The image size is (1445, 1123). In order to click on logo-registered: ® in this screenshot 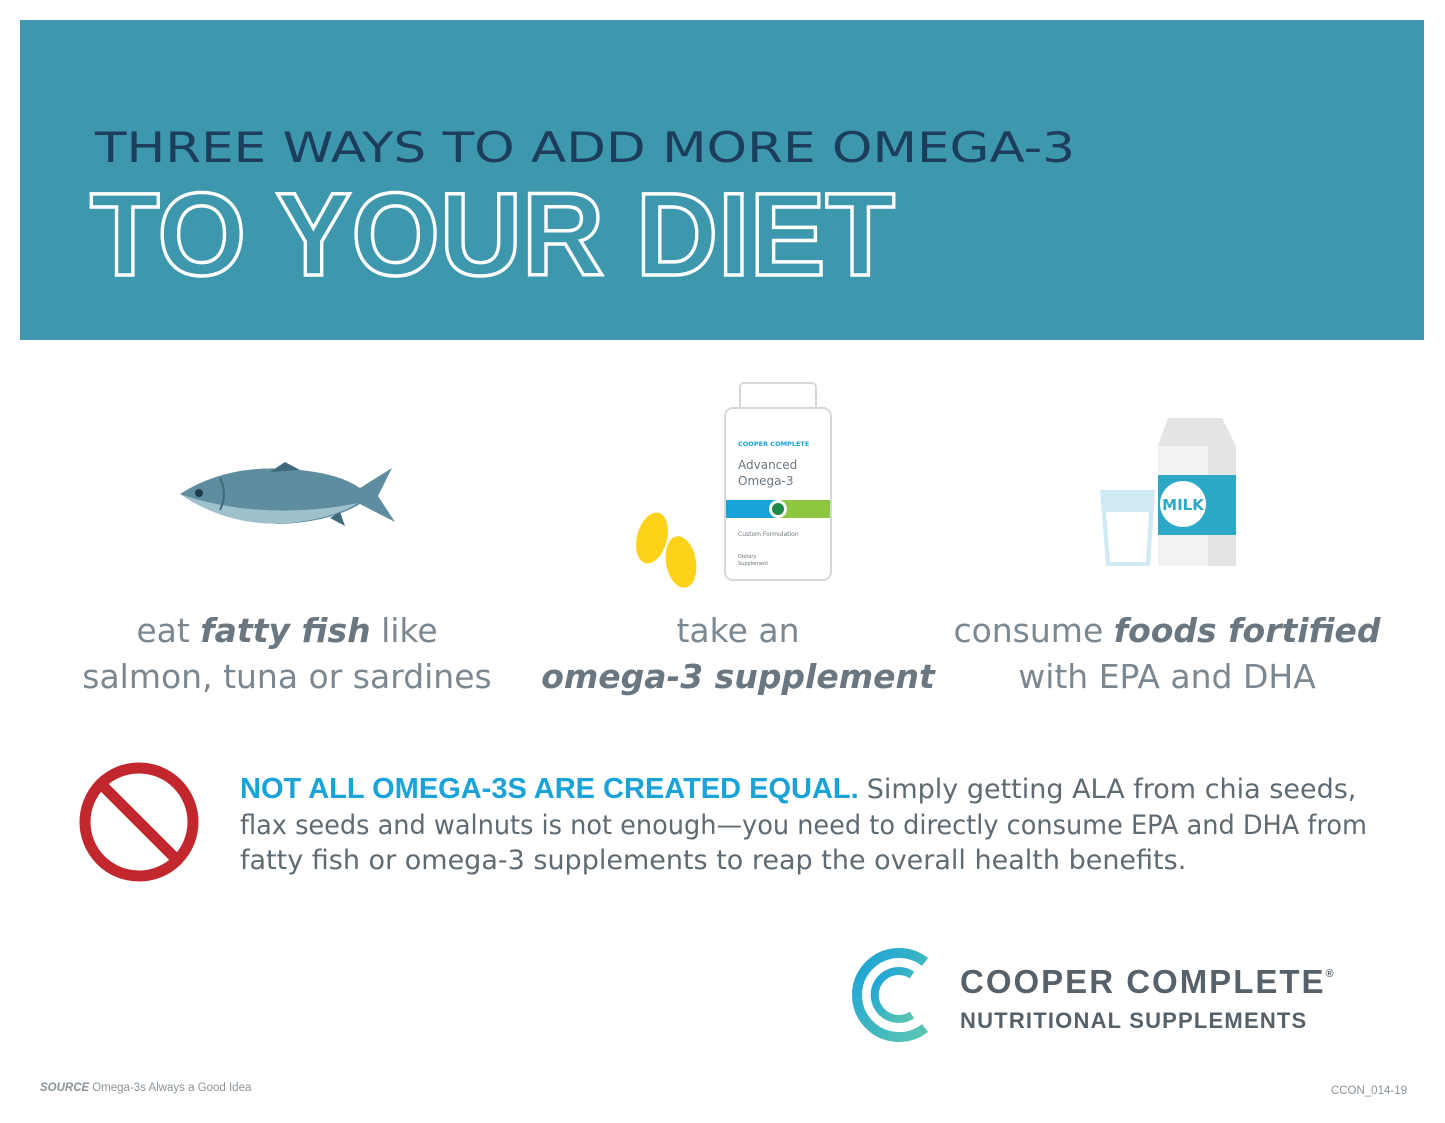, I will do `click(1331, 974)`.